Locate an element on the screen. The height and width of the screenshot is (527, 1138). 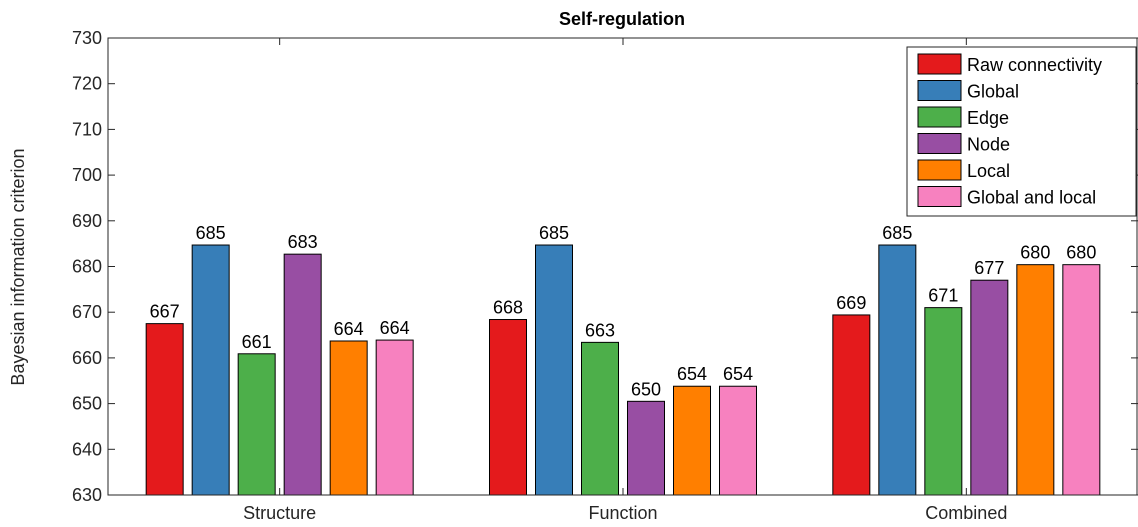
y-axis-label: Bayesian information criterion is located at coordinates (18, 266).